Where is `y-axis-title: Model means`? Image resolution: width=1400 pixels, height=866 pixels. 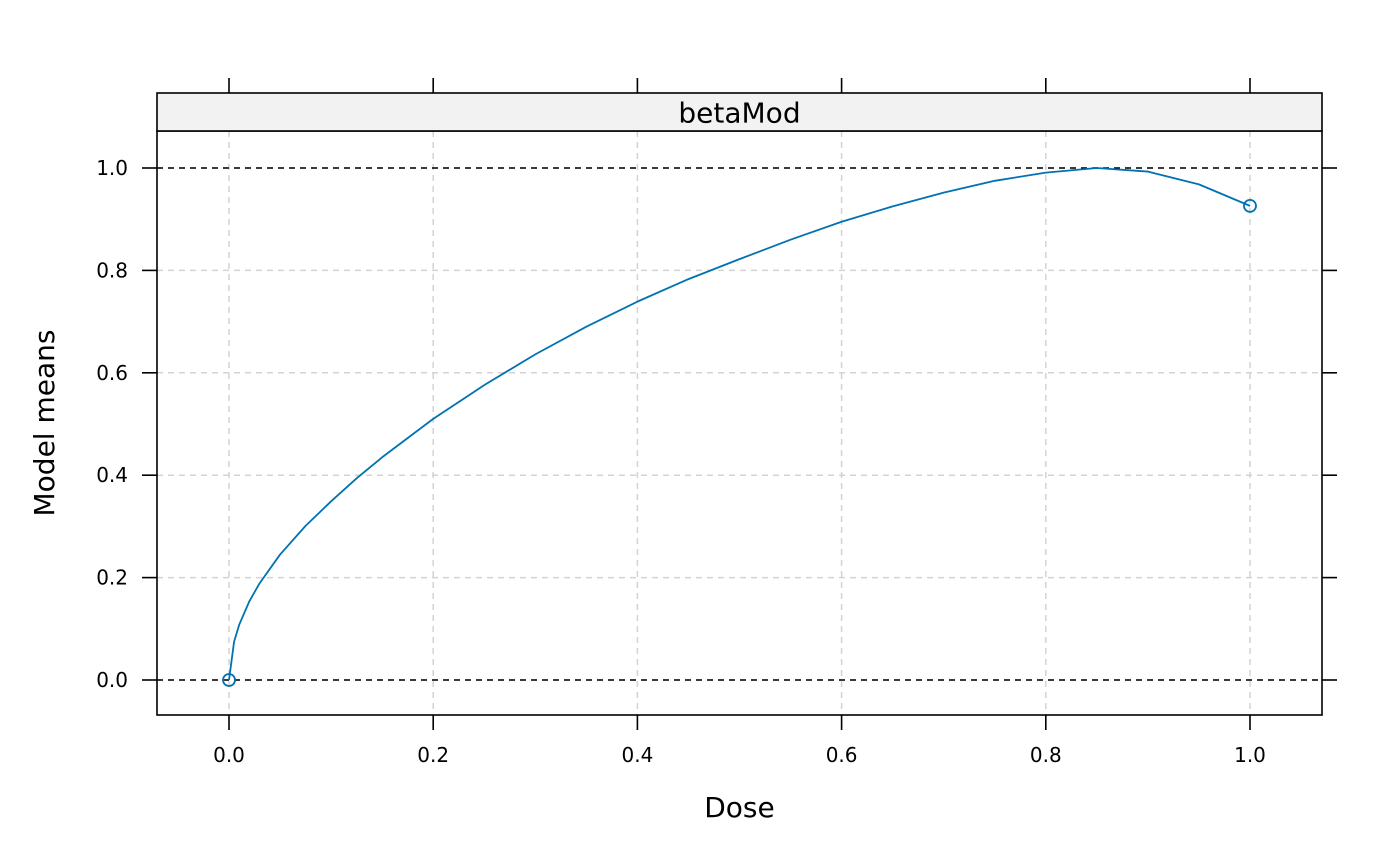
y-axis-title: Model means is located at coordinates (44, 423).